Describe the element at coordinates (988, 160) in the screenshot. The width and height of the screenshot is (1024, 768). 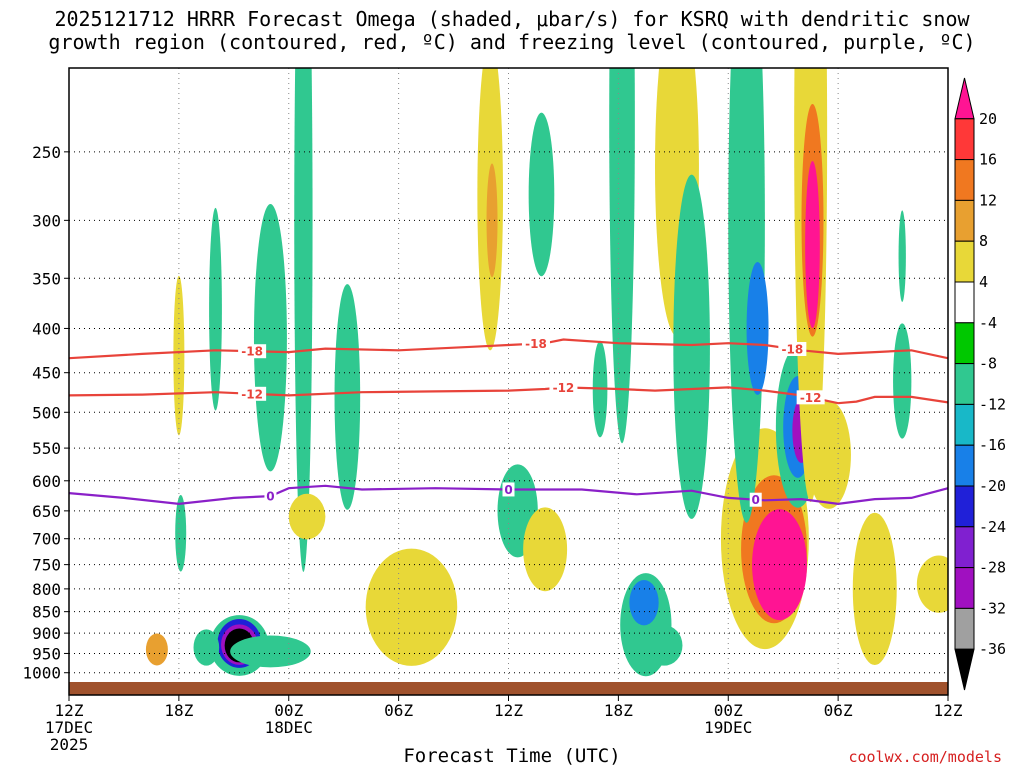
I see `colorbar-label: 16` at that location.